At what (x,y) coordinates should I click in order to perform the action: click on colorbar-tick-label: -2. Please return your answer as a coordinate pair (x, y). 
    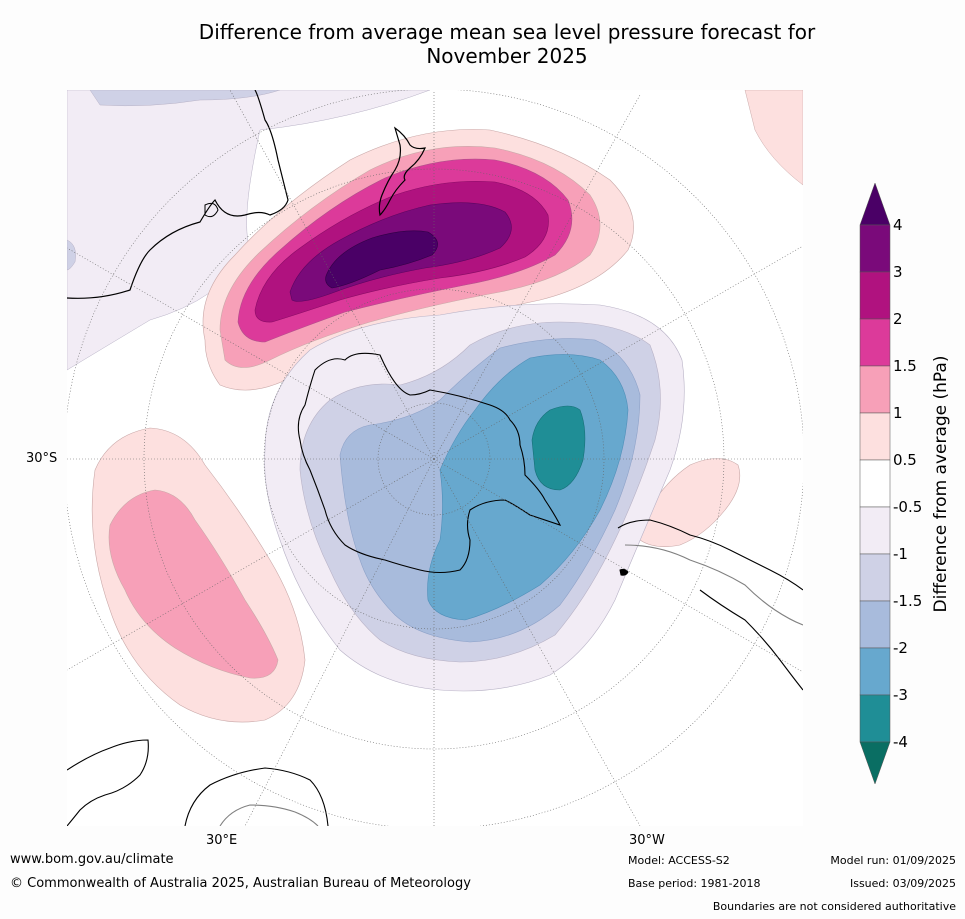
    Looking at the image, I should click on (900, 648).